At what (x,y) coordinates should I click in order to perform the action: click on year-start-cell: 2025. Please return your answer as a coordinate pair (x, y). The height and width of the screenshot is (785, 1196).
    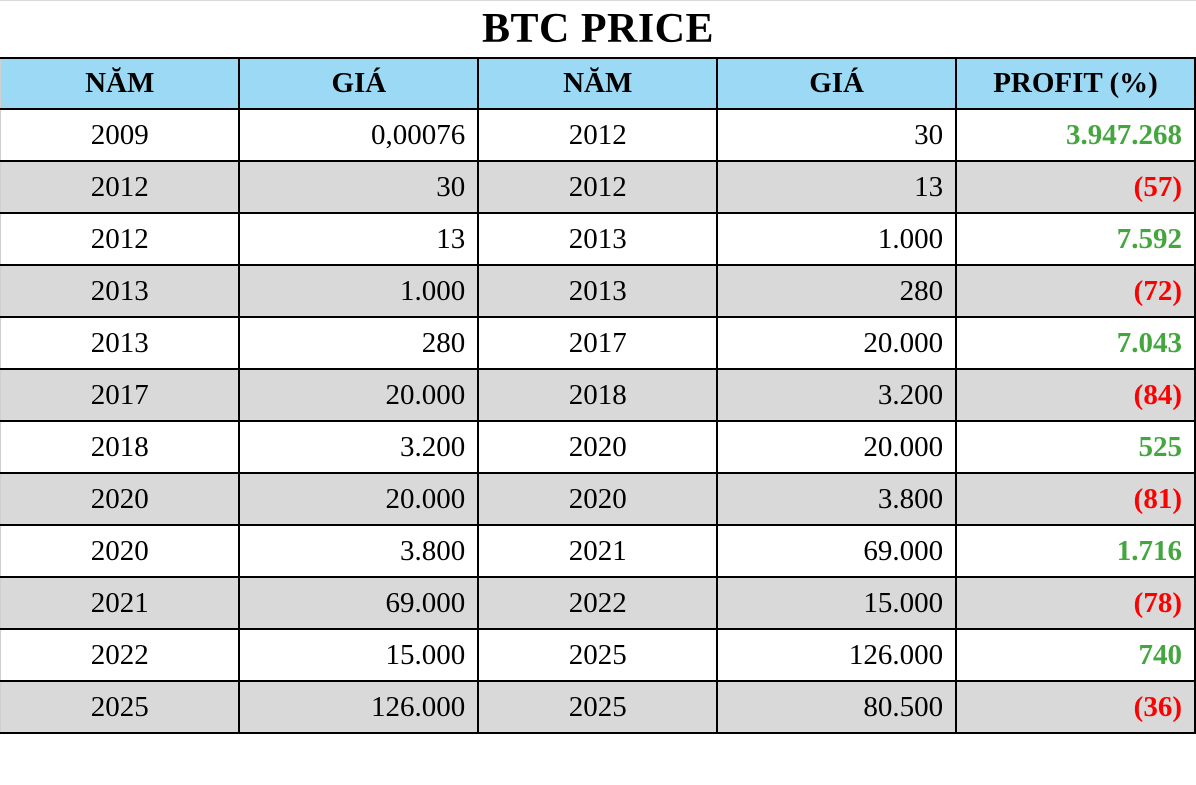
    Looking at the image, I should click on (120, 707).